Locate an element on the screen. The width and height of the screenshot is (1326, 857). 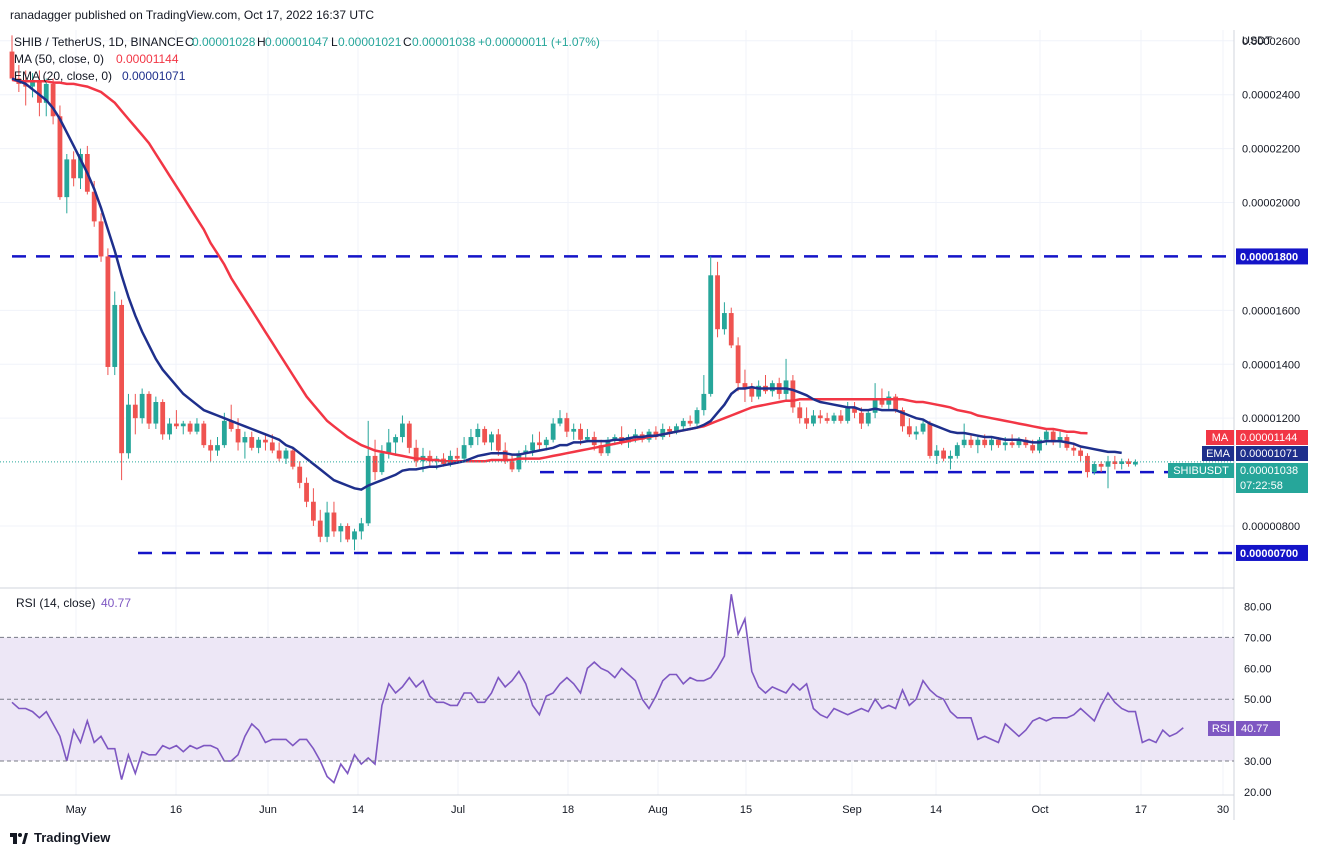
tradingview-logo-text: TradingView is located at coordinates (72, 837).